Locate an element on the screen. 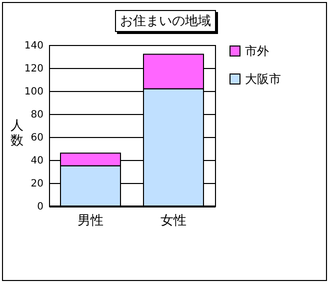 The image size is (331, 285). y-tick-label: 100 is located at coordinates (34, 92).